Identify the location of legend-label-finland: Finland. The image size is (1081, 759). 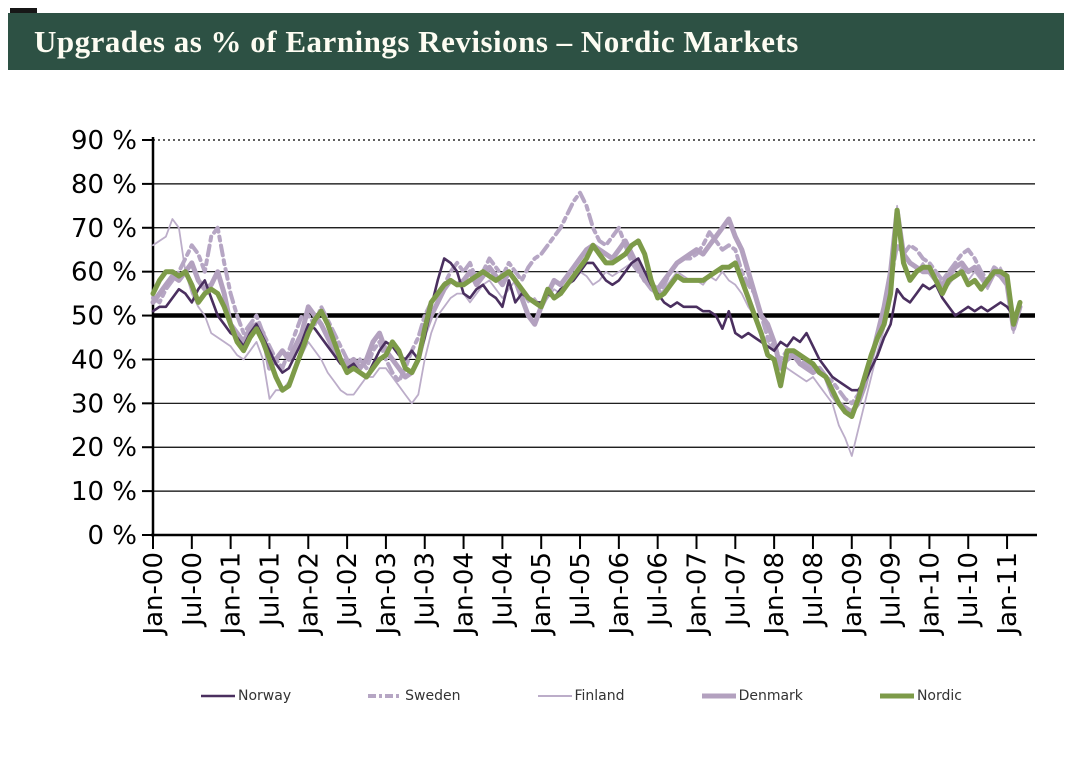
(599, 696).